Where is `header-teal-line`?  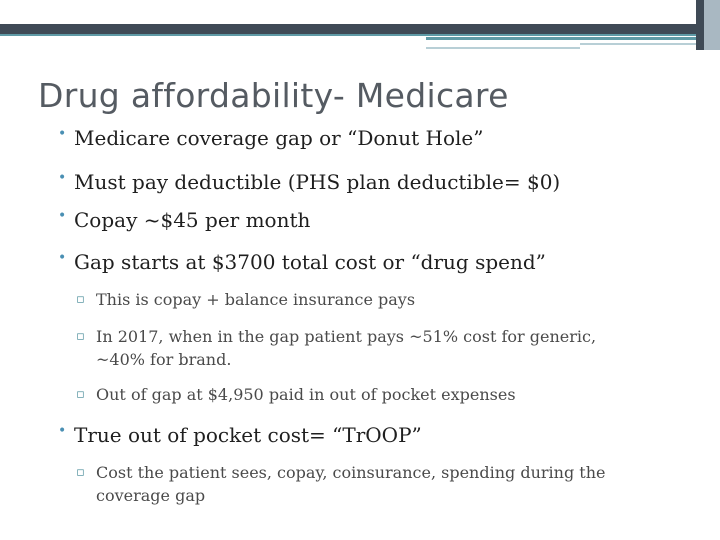 header-teal-line is located at coordinates (360, 35).